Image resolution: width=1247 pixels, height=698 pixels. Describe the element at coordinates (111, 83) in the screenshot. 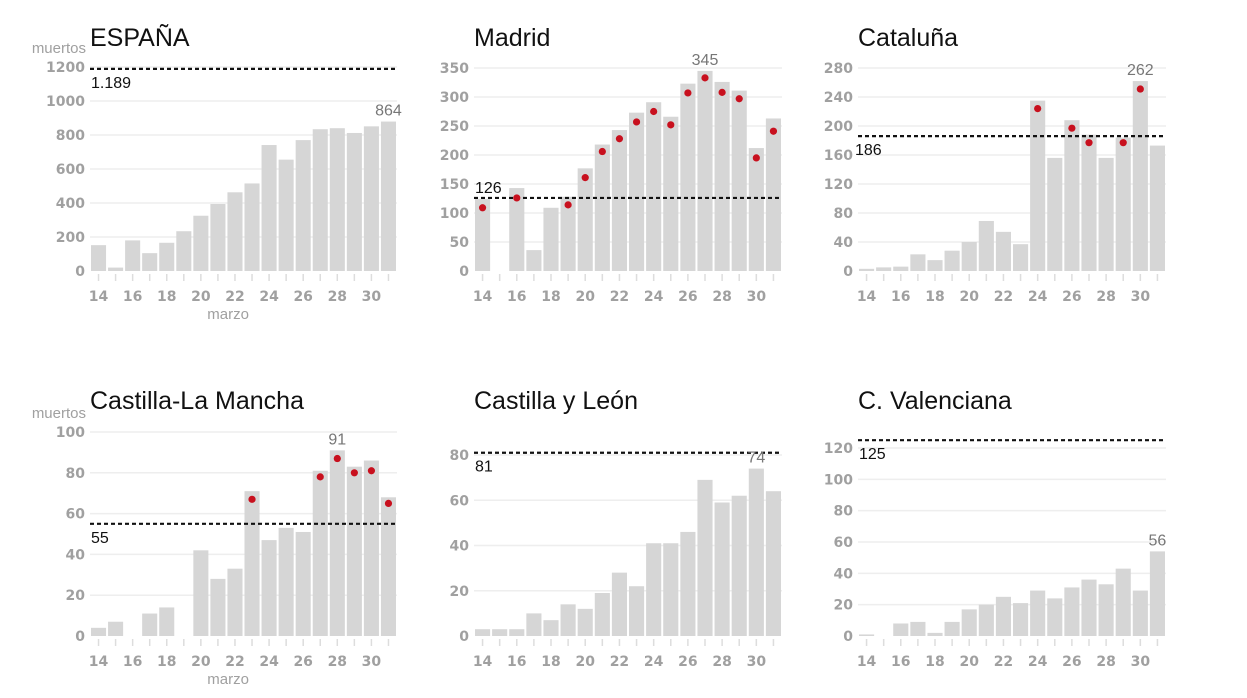

I see `reference-value-label: 1.189` at that location.